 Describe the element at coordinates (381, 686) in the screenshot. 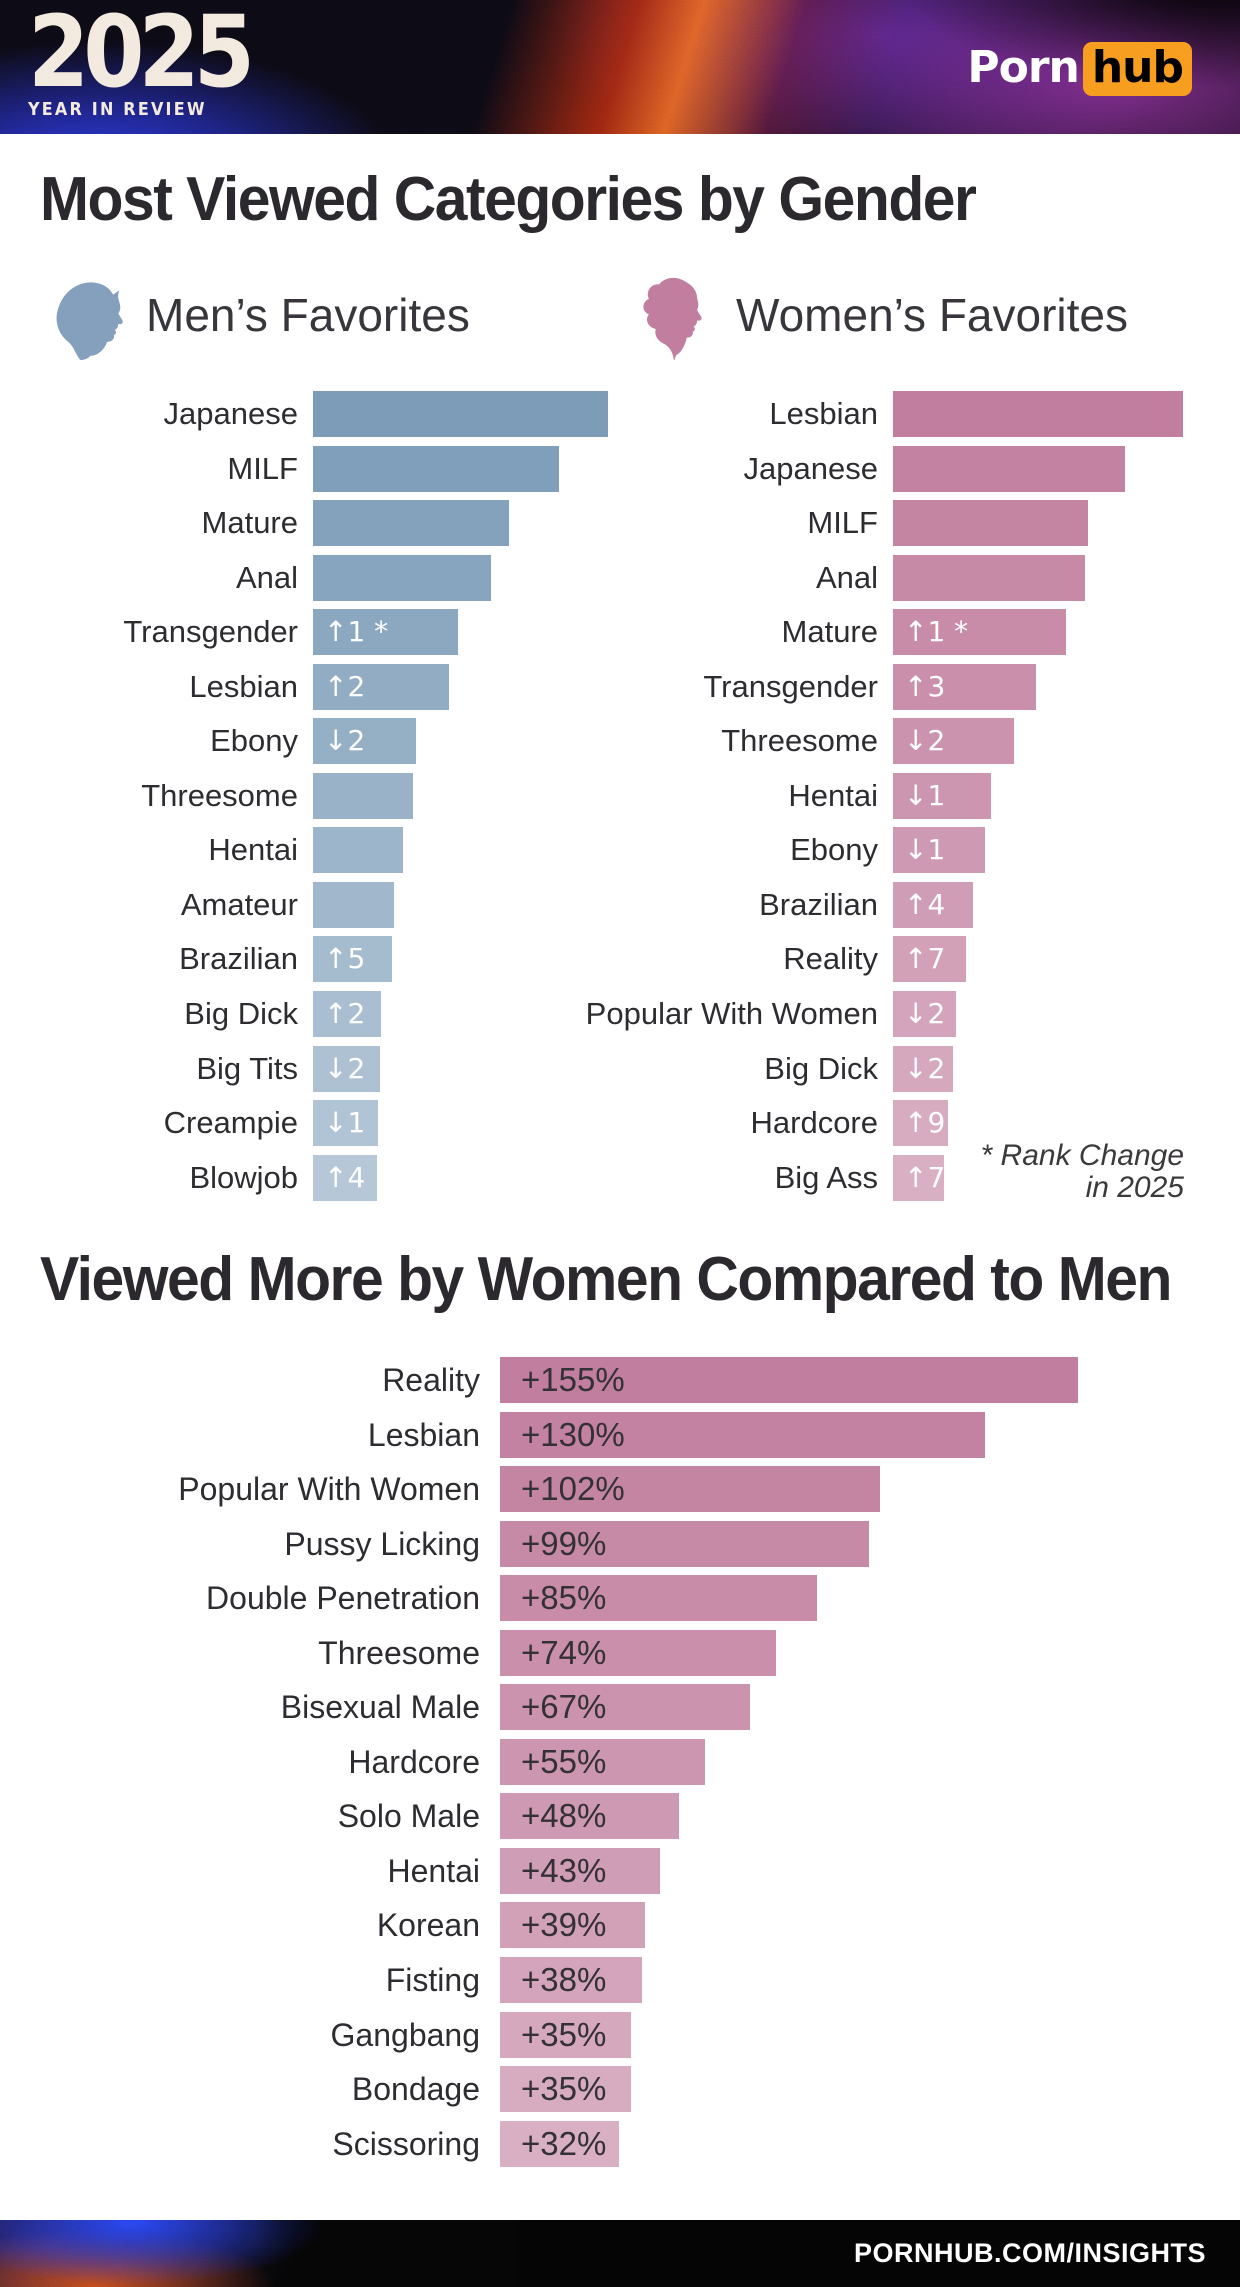

I see `category-bar: ↑2` at that location.